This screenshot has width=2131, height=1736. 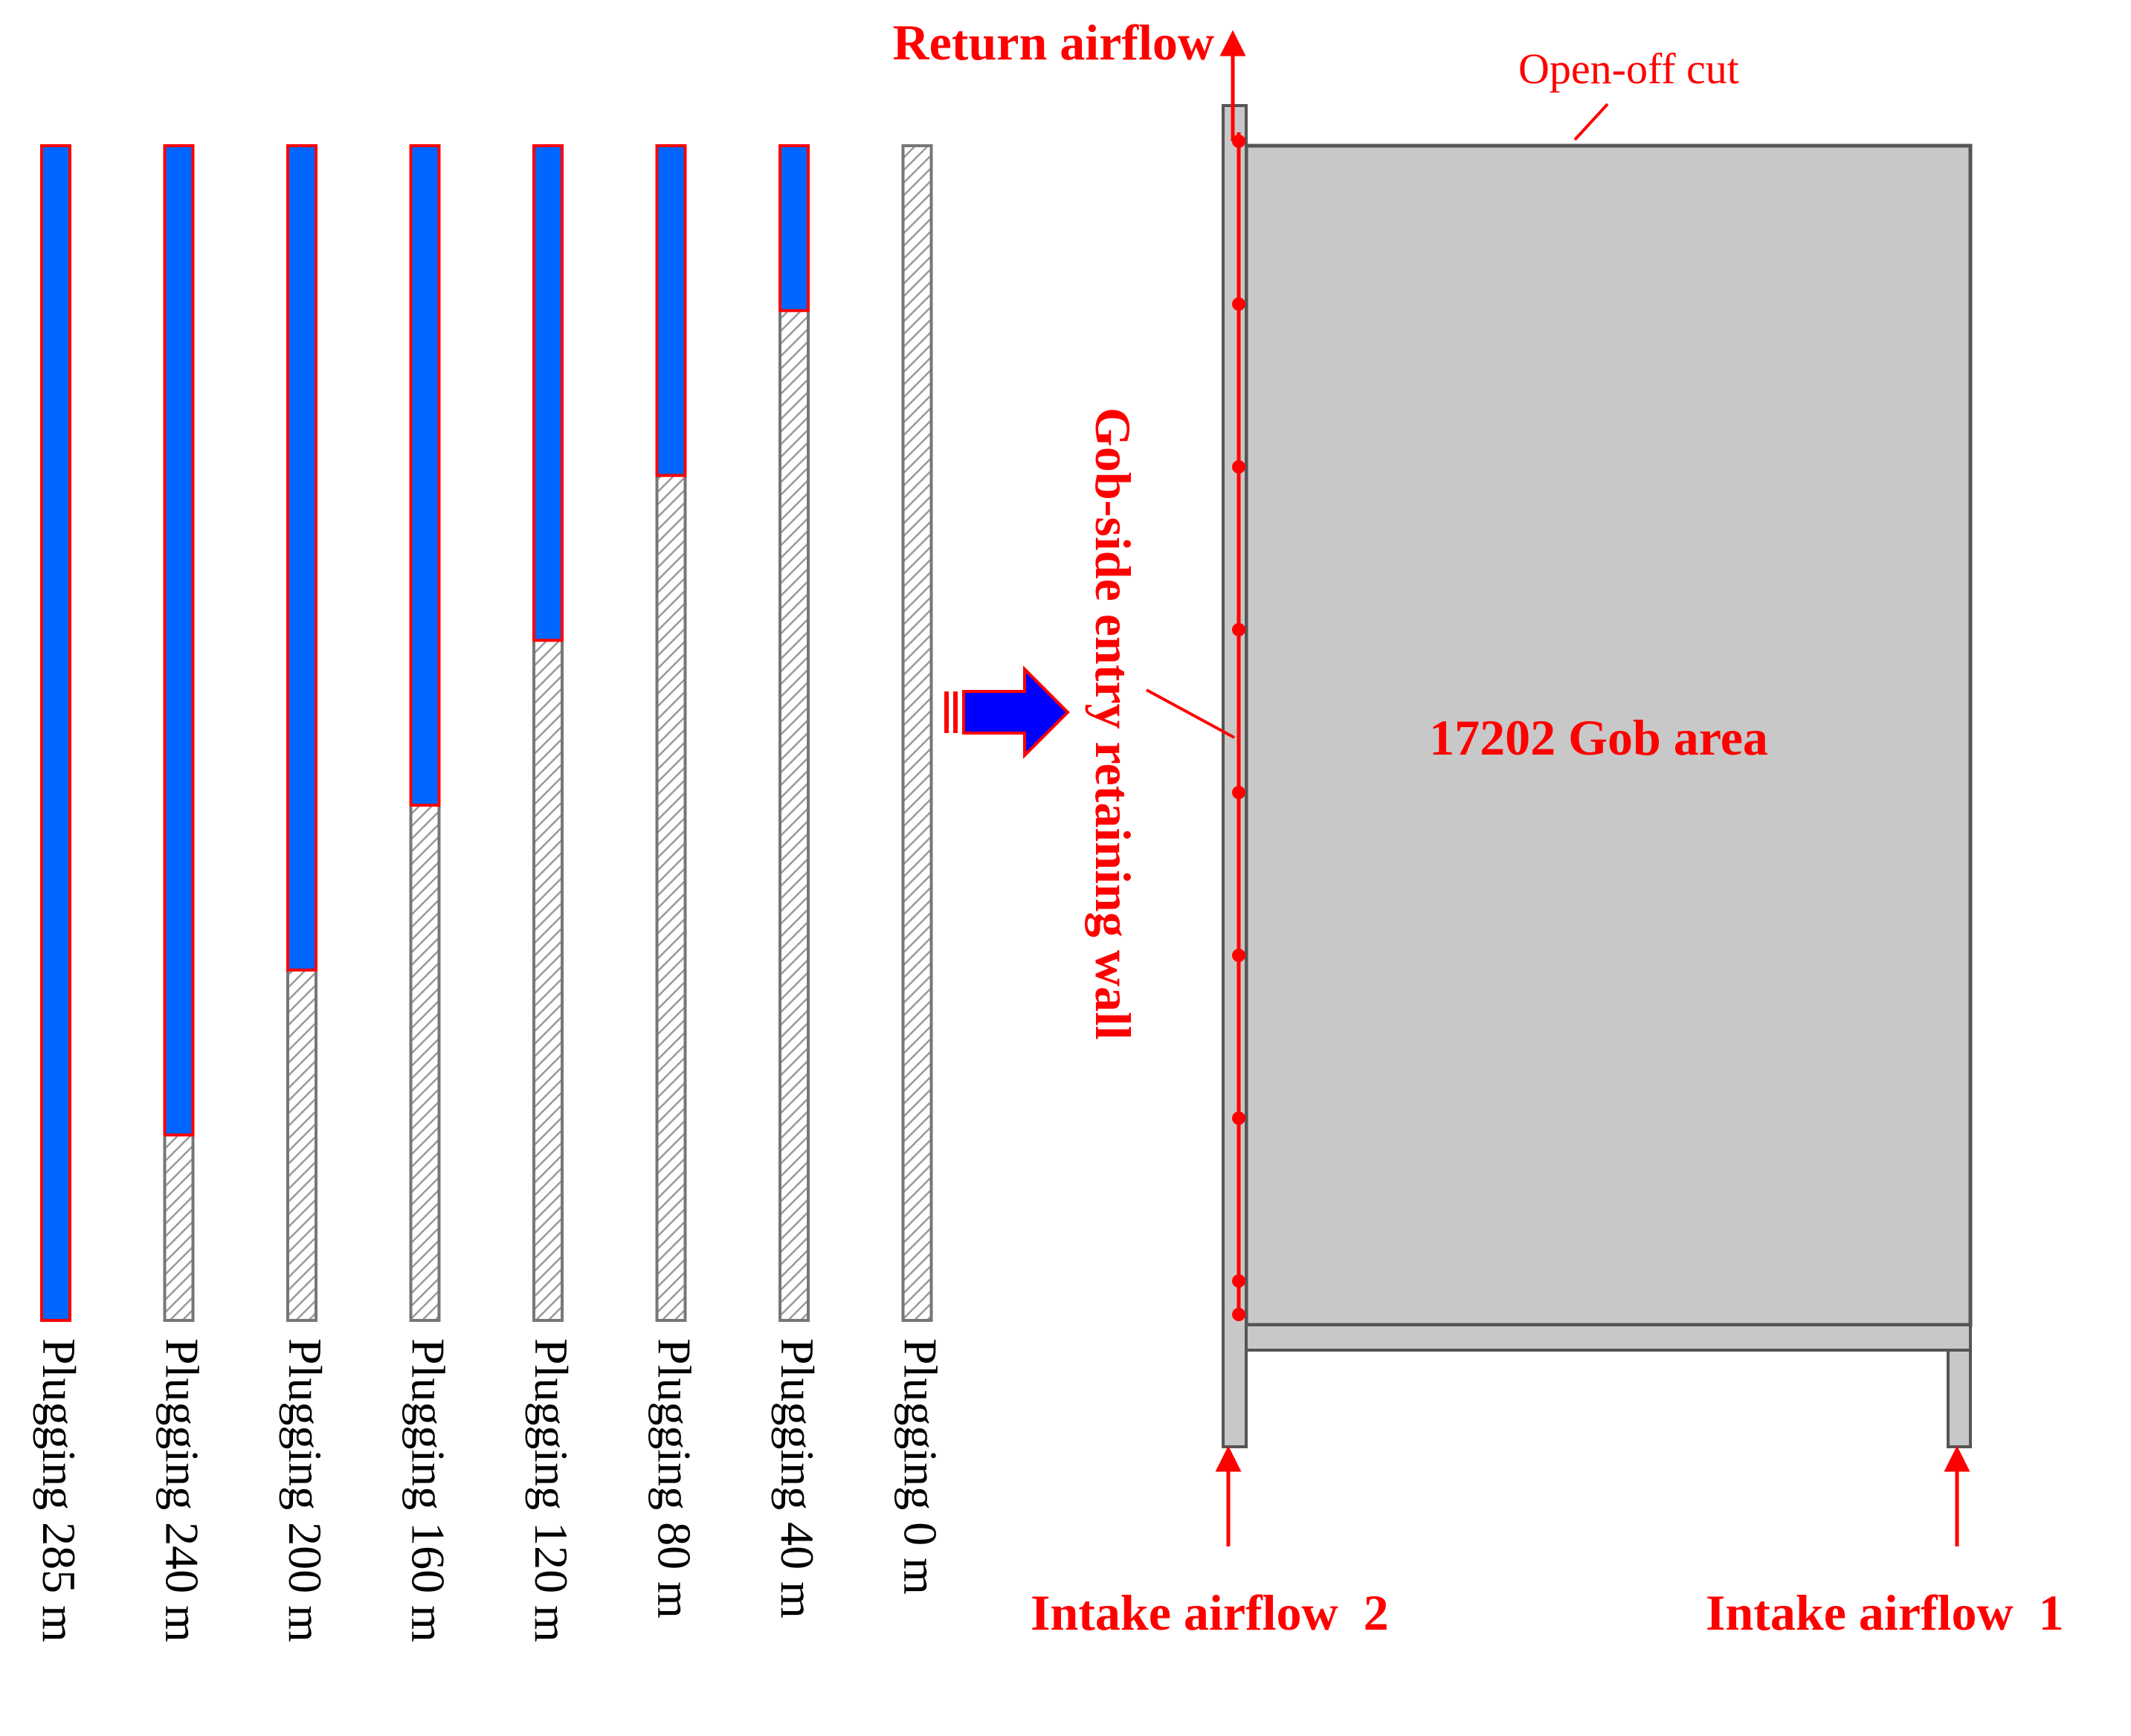 What do you see at coordinates (305, 1490) in the screenshot?
I see `plugging-column-label: Plugging 200 m` at bounding box center [305, 1490].